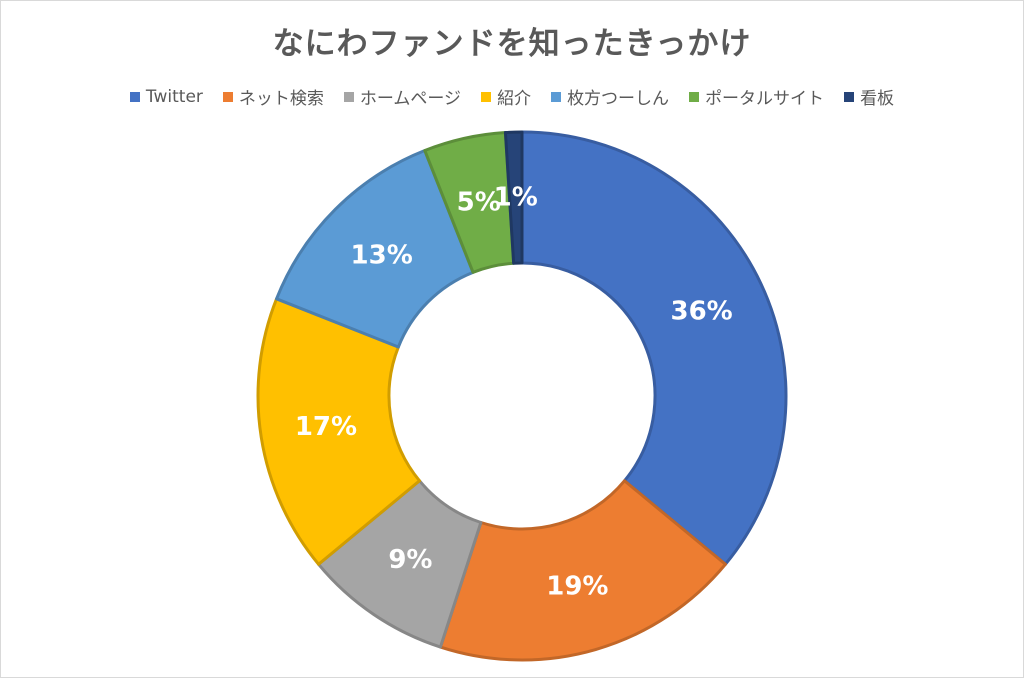 This screenshot has width=1024, height=678. Describe the element at coordinates (479, 202) in the screenshot. I see `data-label: 5%` at that location.